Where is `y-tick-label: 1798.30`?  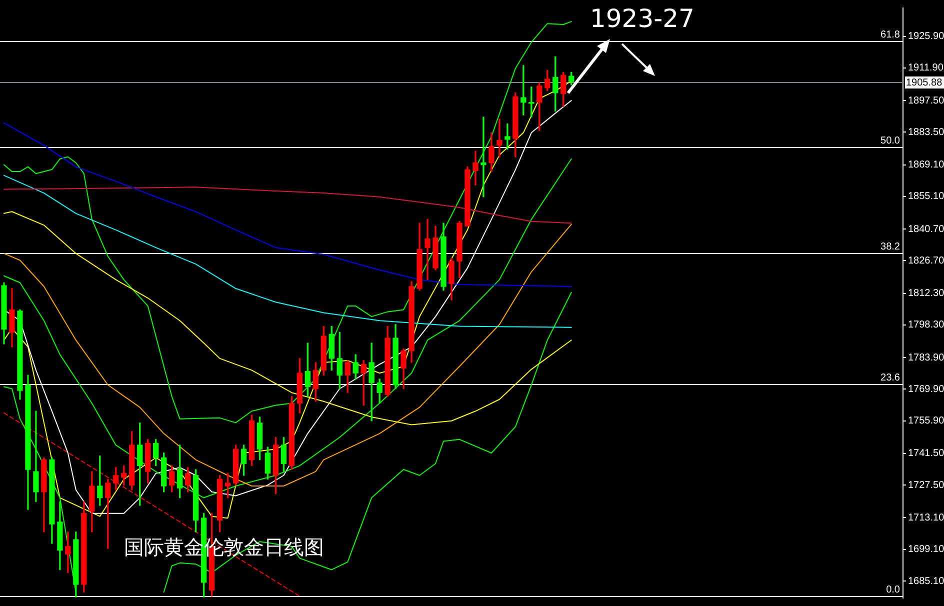
y-tick-label: 1798.30 is located at coordinates (926, 325).